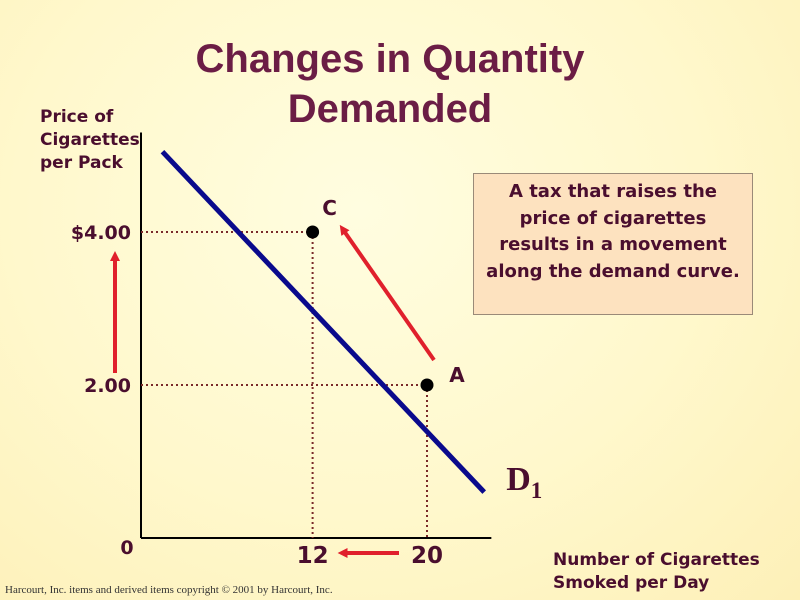 The height and width of the screenshot is (600, 800). I want to click on x-axis-label-line-2: Smoked per Day, so click(631, 583).